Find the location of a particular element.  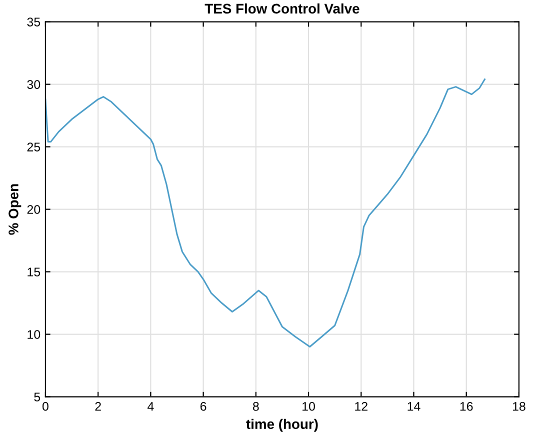

x-tick-label: 16 is located at coordinates (466, 406).